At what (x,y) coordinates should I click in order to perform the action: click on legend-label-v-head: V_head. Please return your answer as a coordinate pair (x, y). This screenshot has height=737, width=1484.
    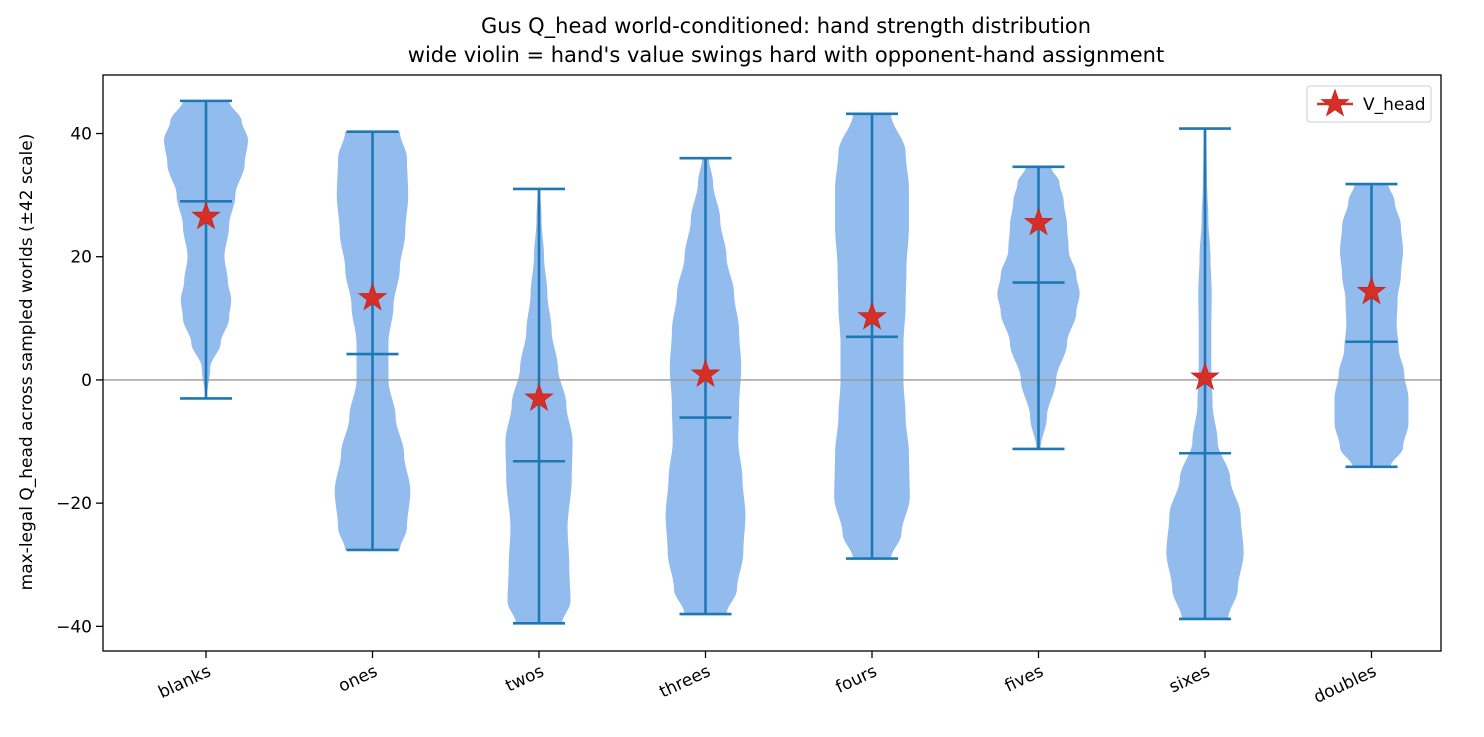
    Looking at the image, I should click on (1394, 105).